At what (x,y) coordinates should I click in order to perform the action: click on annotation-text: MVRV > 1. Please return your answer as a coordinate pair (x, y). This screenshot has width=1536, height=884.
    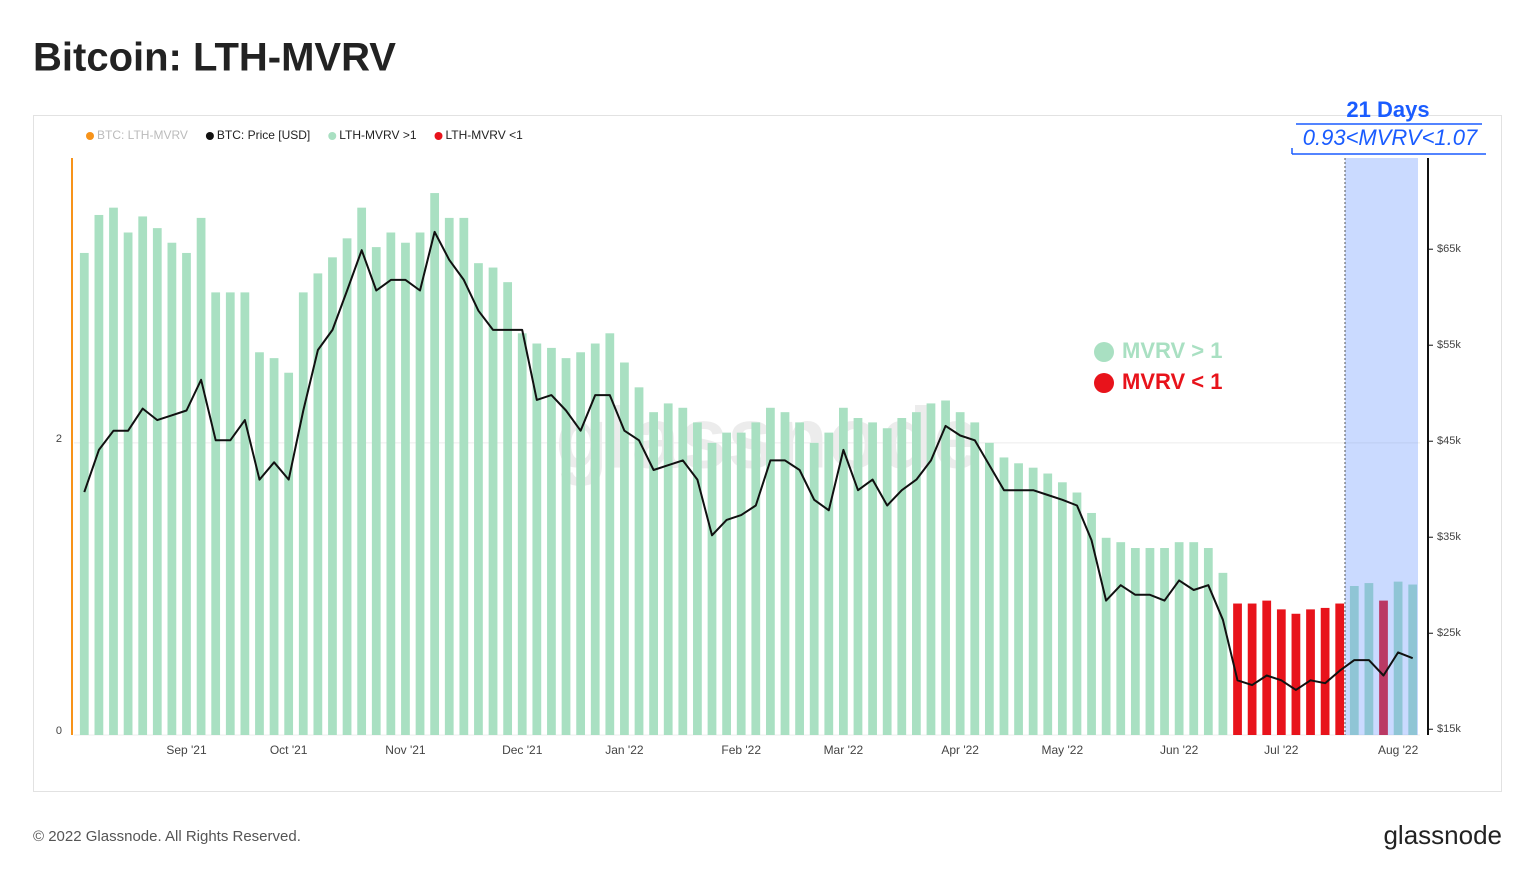
    Looking at the image, I should click on (1172, 350).